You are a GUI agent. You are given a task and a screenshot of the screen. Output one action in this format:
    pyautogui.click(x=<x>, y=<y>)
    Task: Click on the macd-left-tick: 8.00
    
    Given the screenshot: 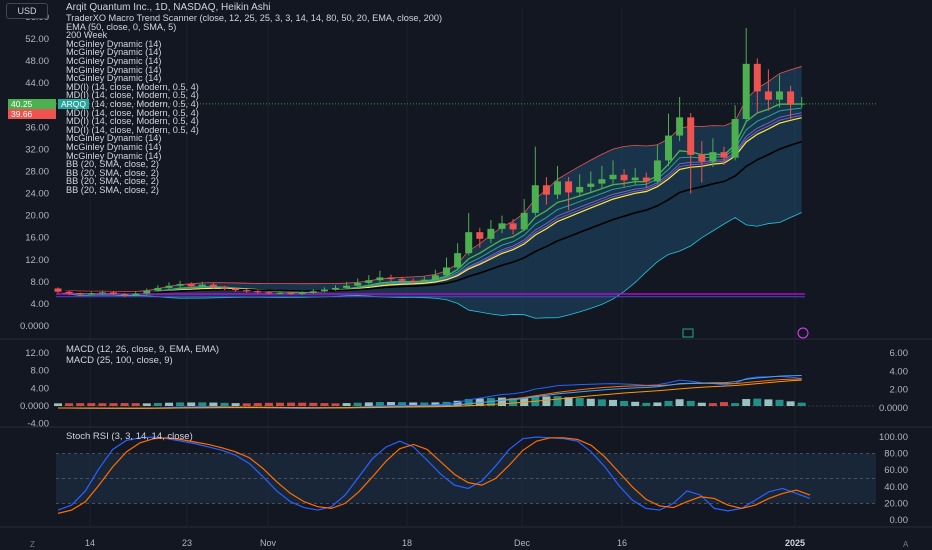 What is the action you would take?
    pyautogui.click(x=40, y=371)
    